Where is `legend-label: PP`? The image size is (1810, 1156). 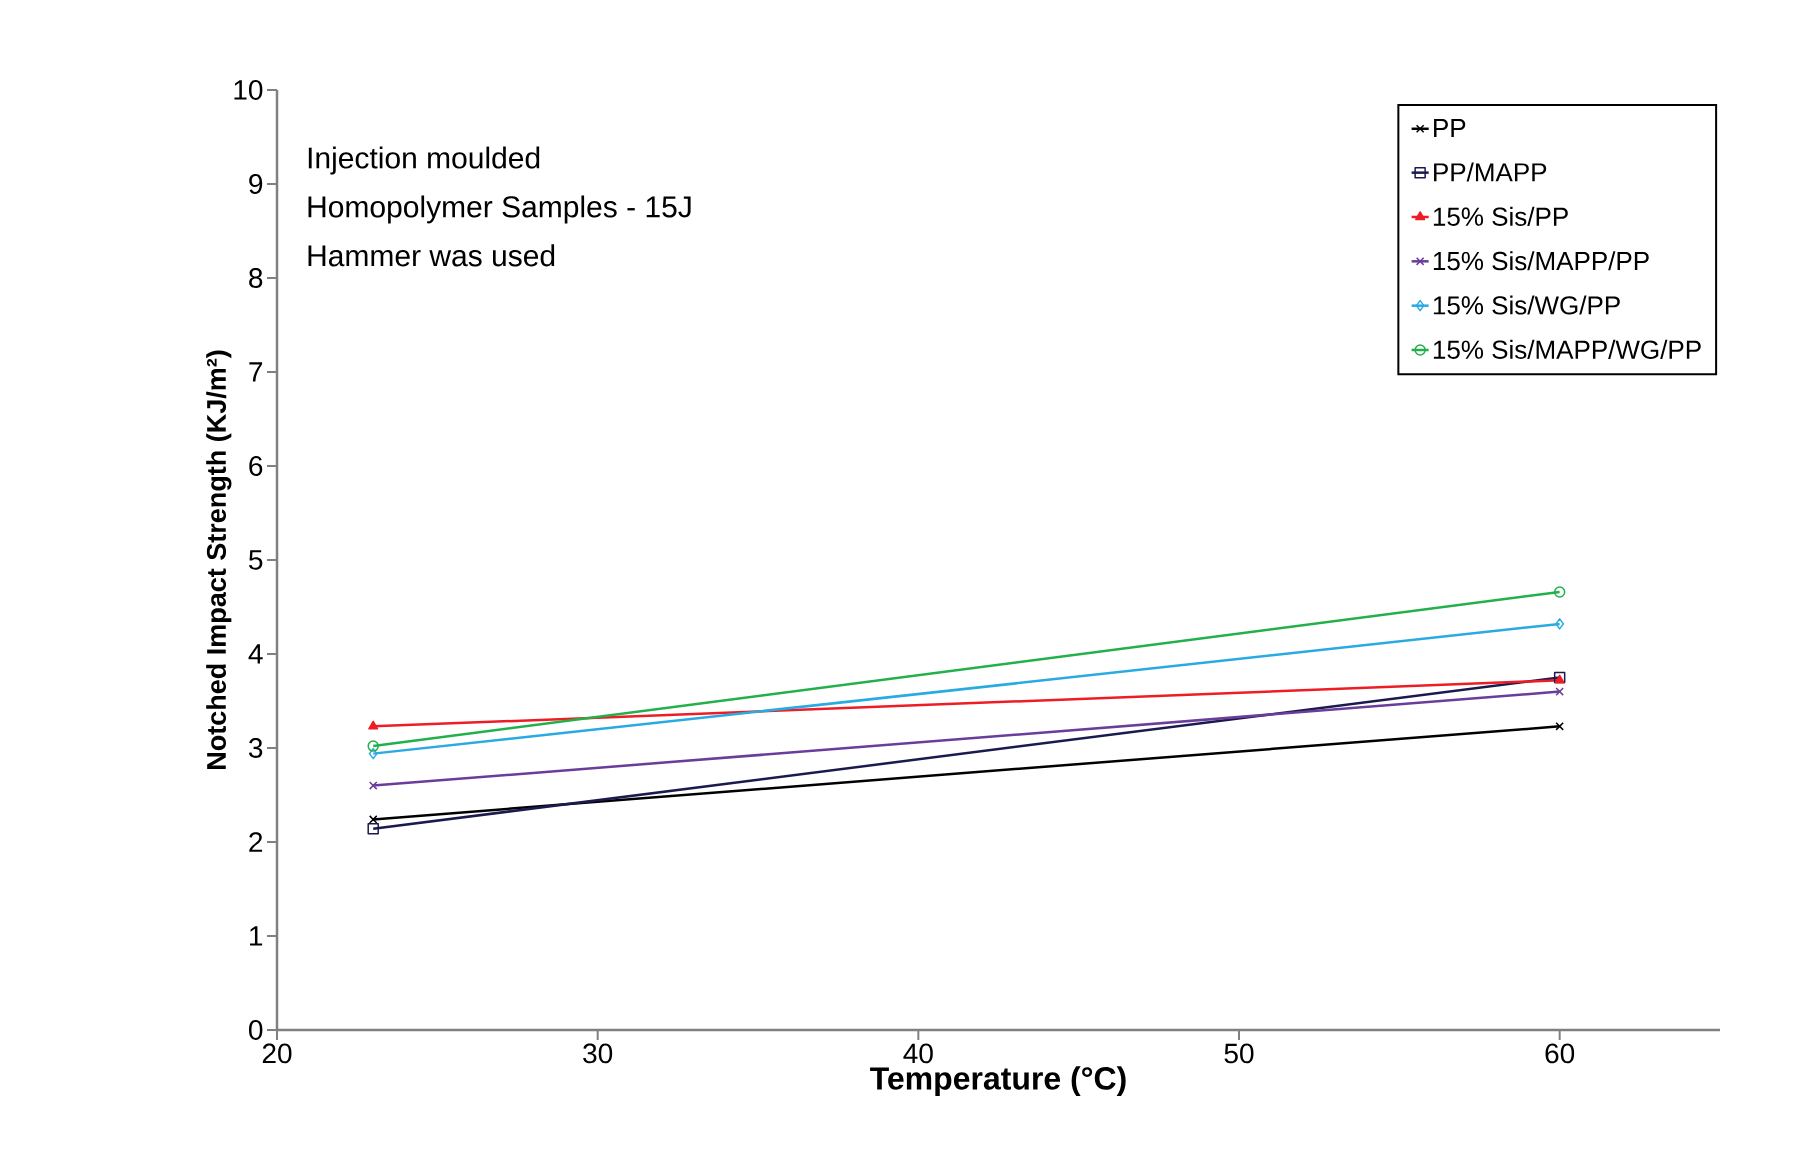
legend-label: PP is located at coordinates (1450, 128).